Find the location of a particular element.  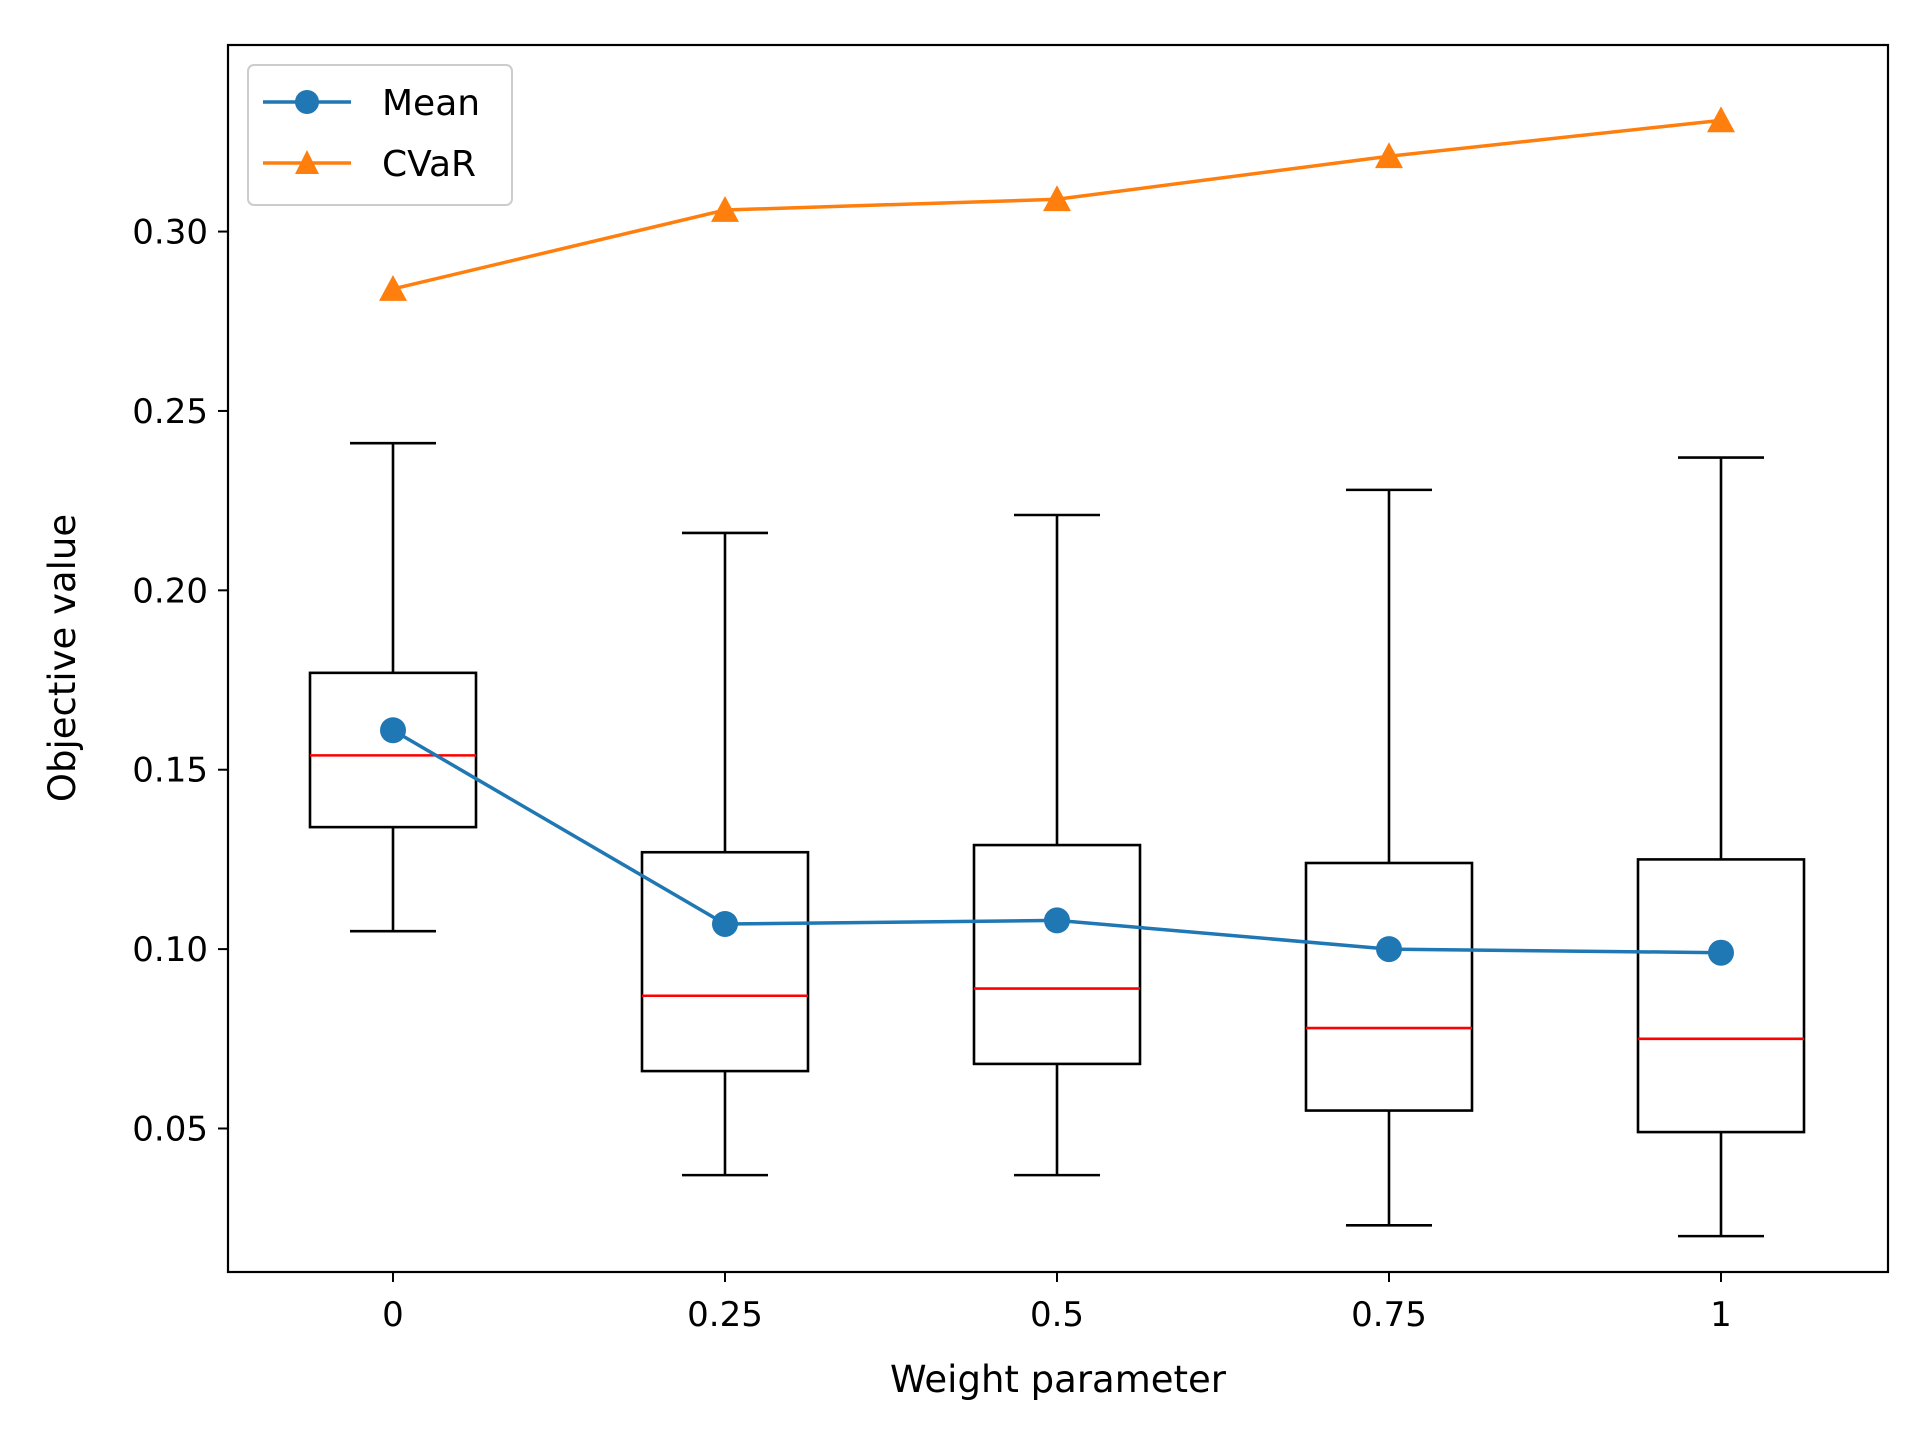

series-mean is located at coordinates (1057, 841).